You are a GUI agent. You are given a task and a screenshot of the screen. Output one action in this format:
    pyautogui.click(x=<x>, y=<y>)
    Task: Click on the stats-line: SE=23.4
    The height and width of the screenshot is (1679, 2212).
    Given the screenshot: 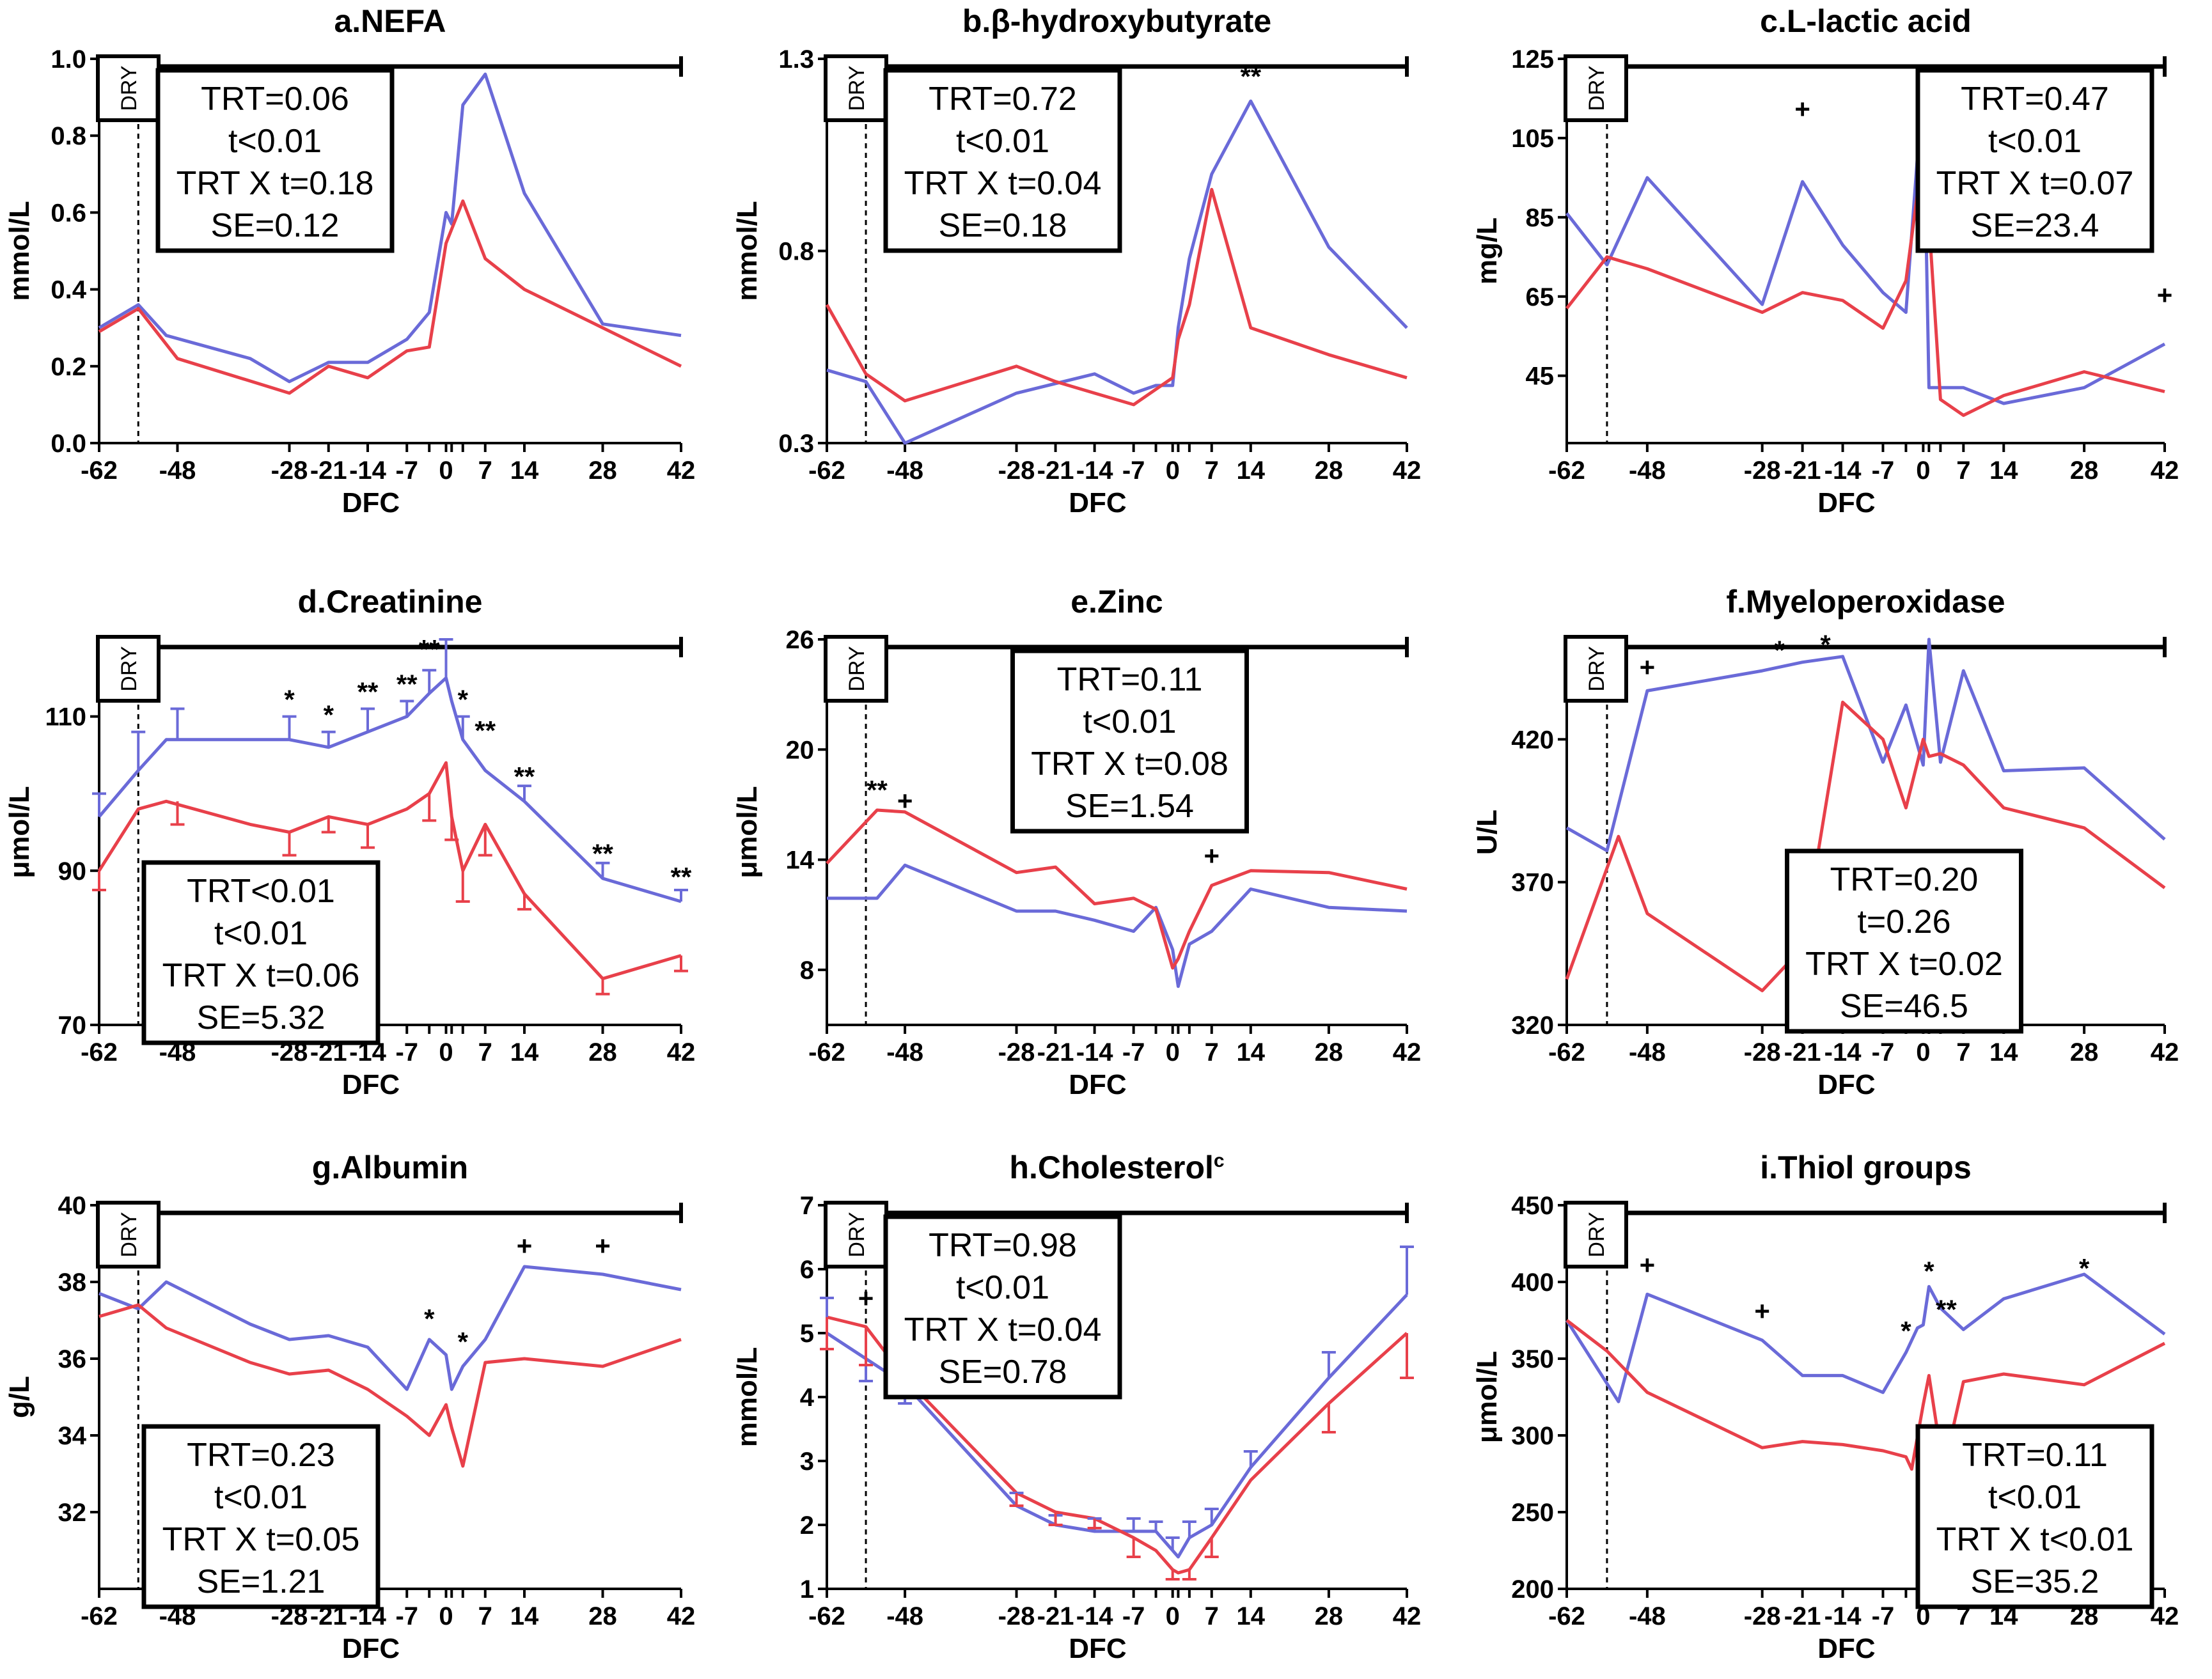 What is the action you would take?
    pyautogui.click(x=2035, y=225)
    